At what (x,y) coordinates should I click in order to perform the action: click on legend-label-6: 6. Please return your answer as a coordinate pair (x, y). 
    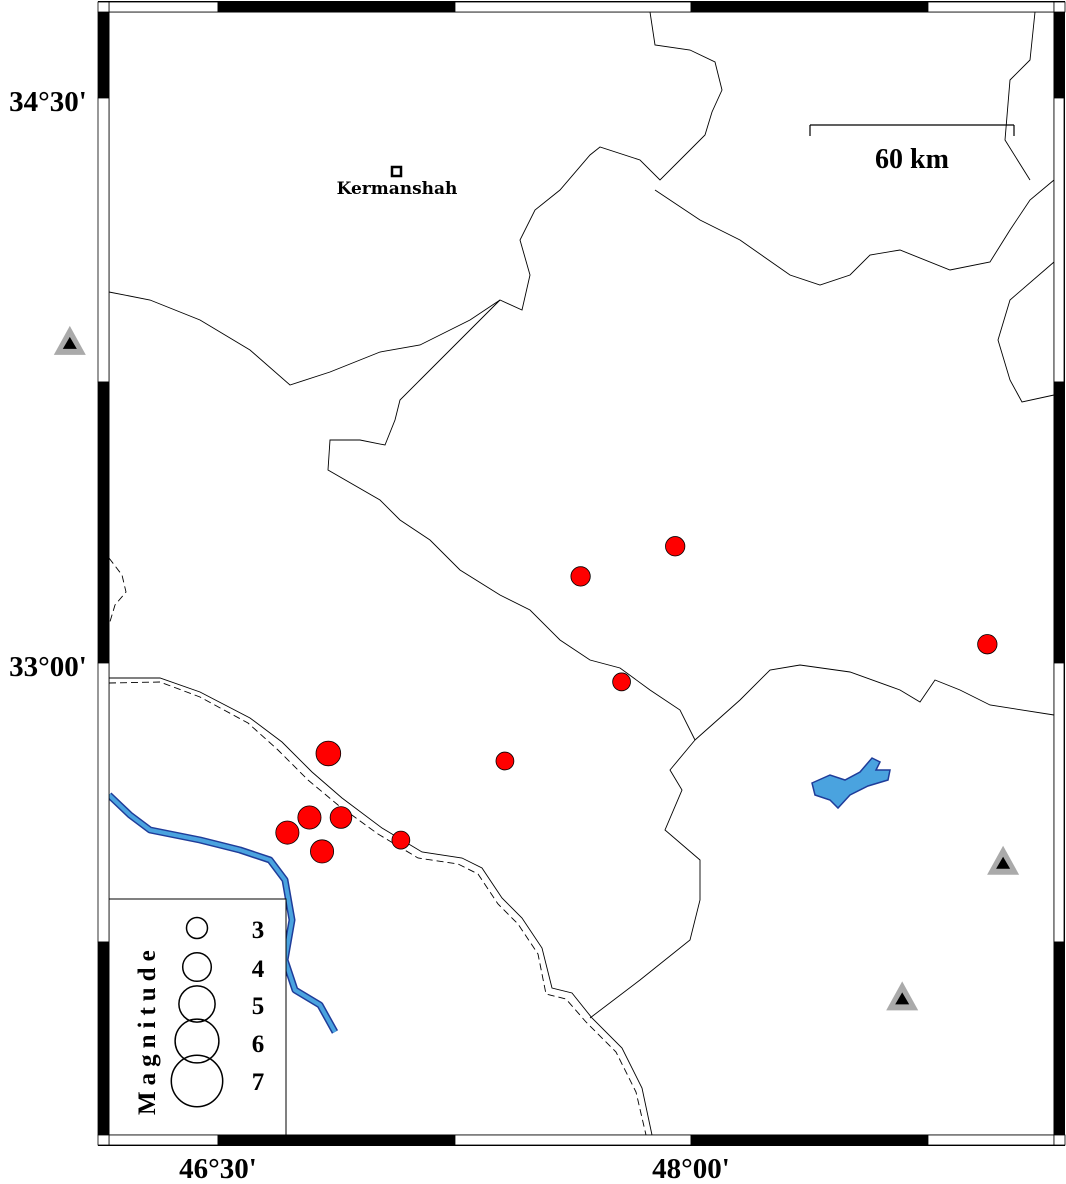
    Looking at the image, I should click on (258, 1044).